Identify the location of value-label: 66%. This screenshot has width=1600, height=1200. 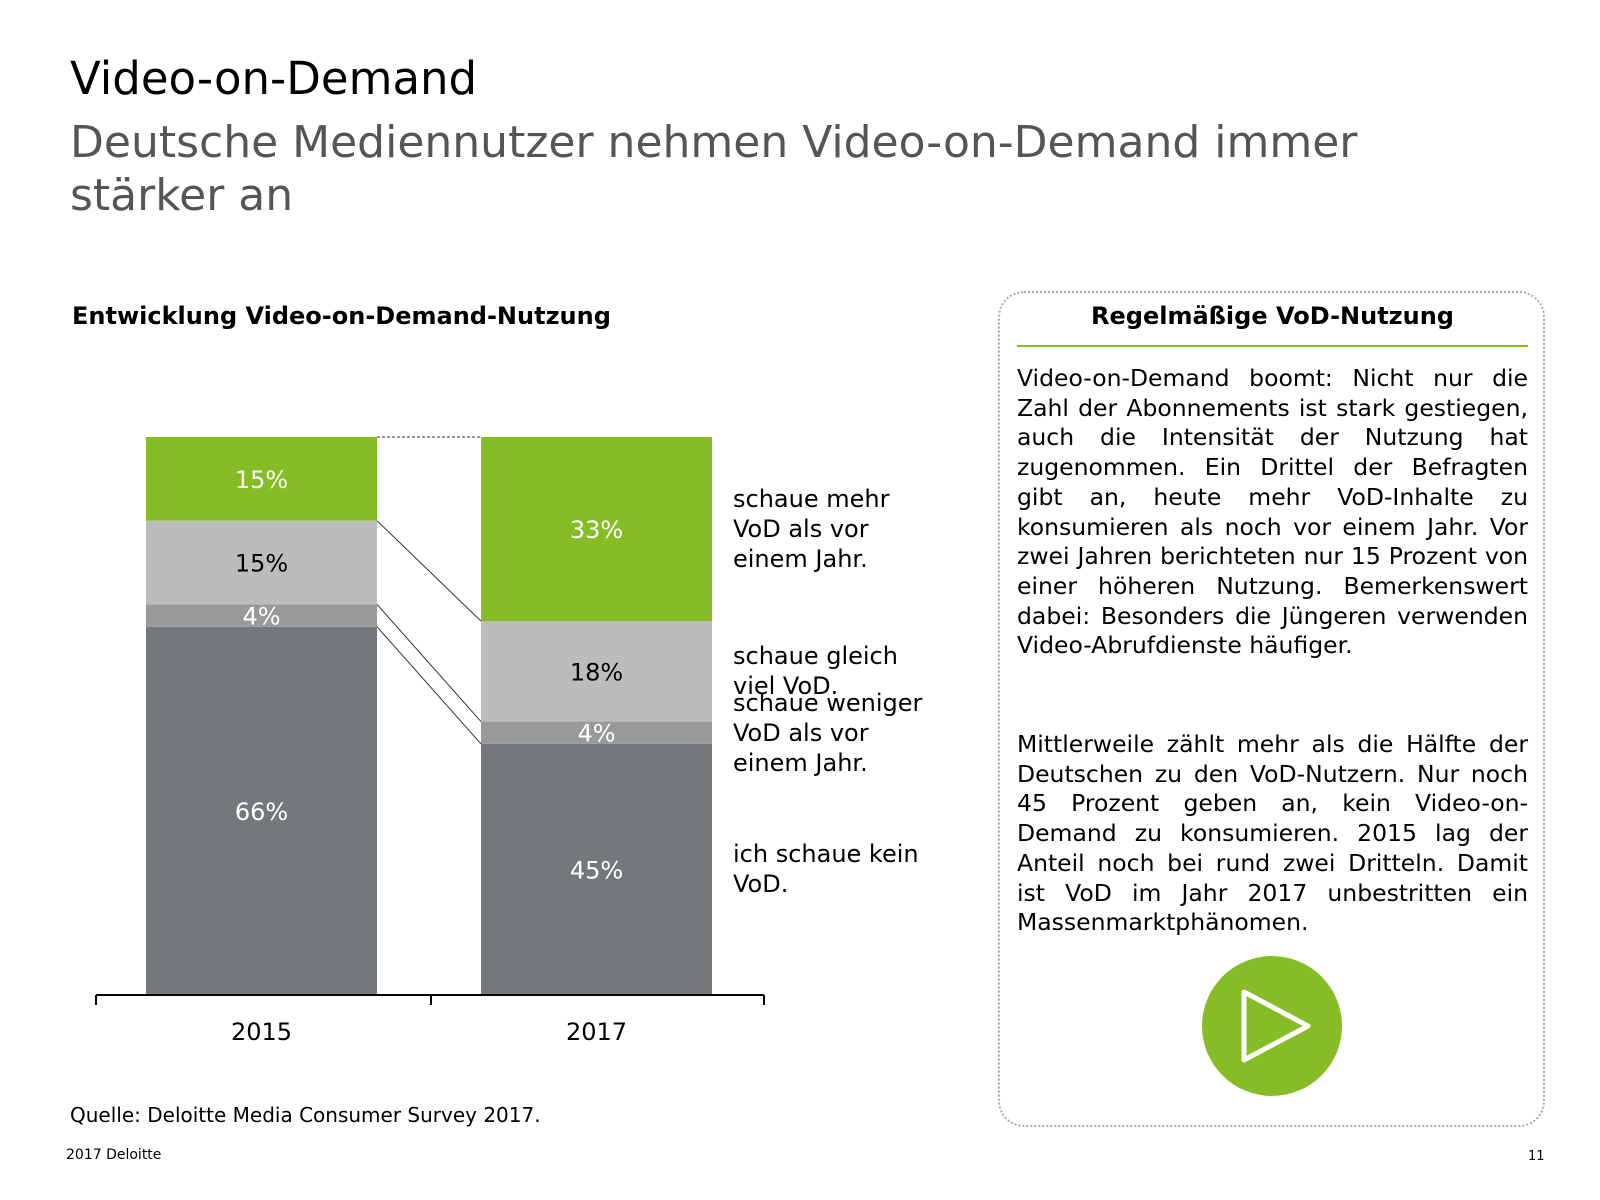
(261, 812).